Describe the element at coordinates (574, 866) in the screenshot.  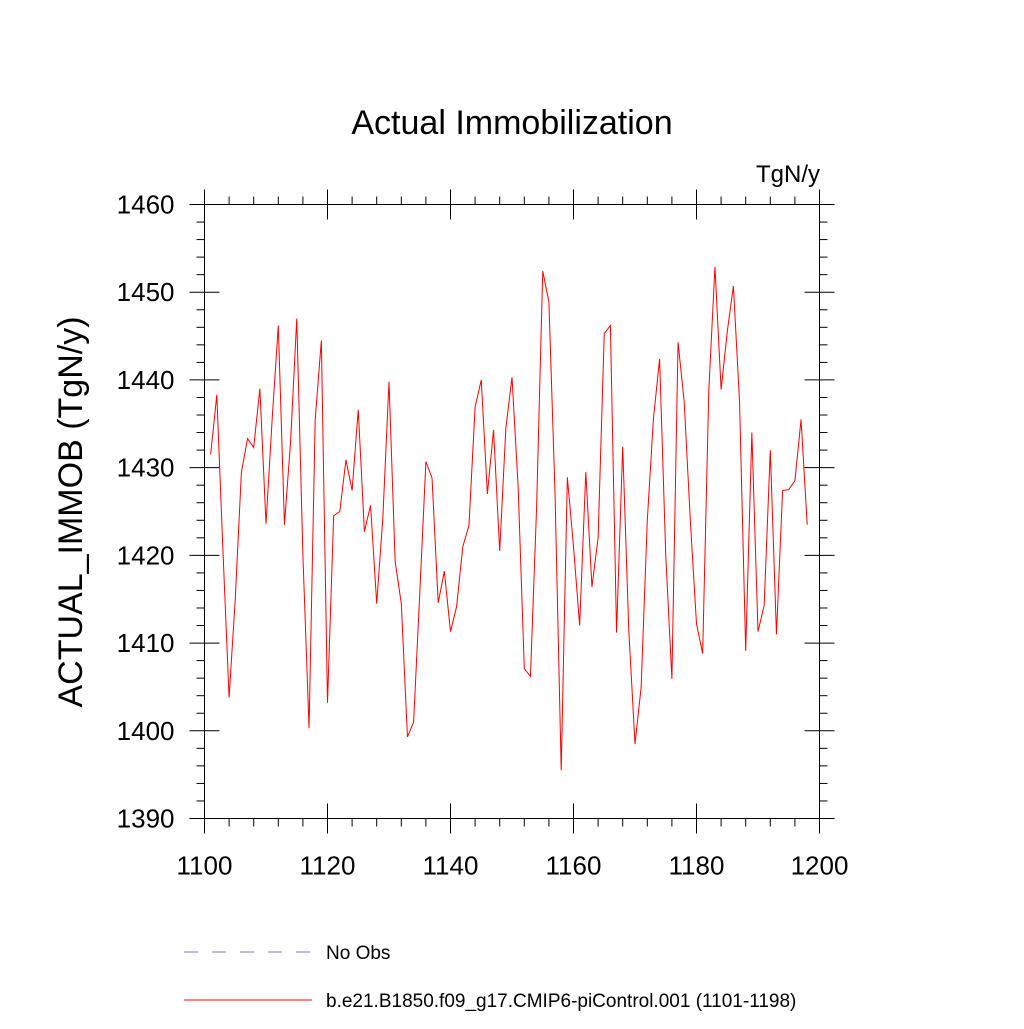
I see `x-tick-label: 1160` at that location.